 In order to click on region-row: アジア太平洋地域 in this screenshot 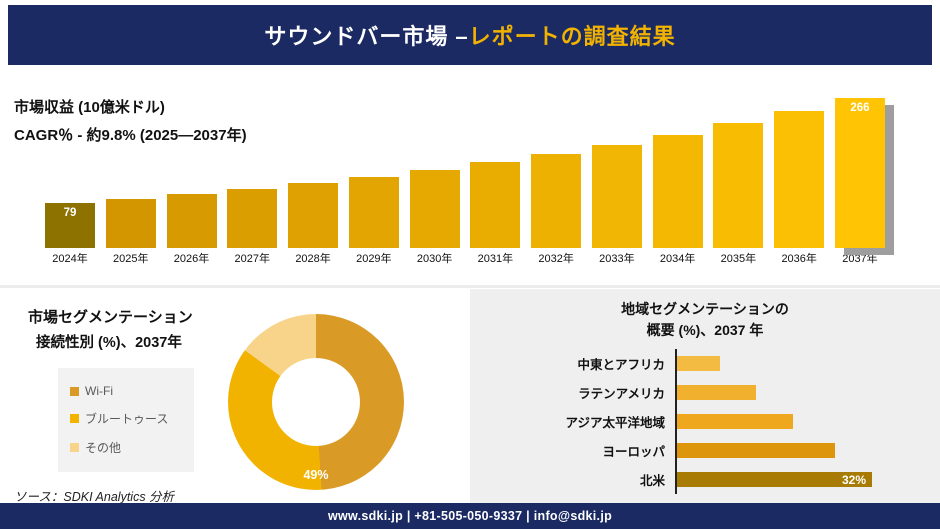, I will do `click(705, 421)`.